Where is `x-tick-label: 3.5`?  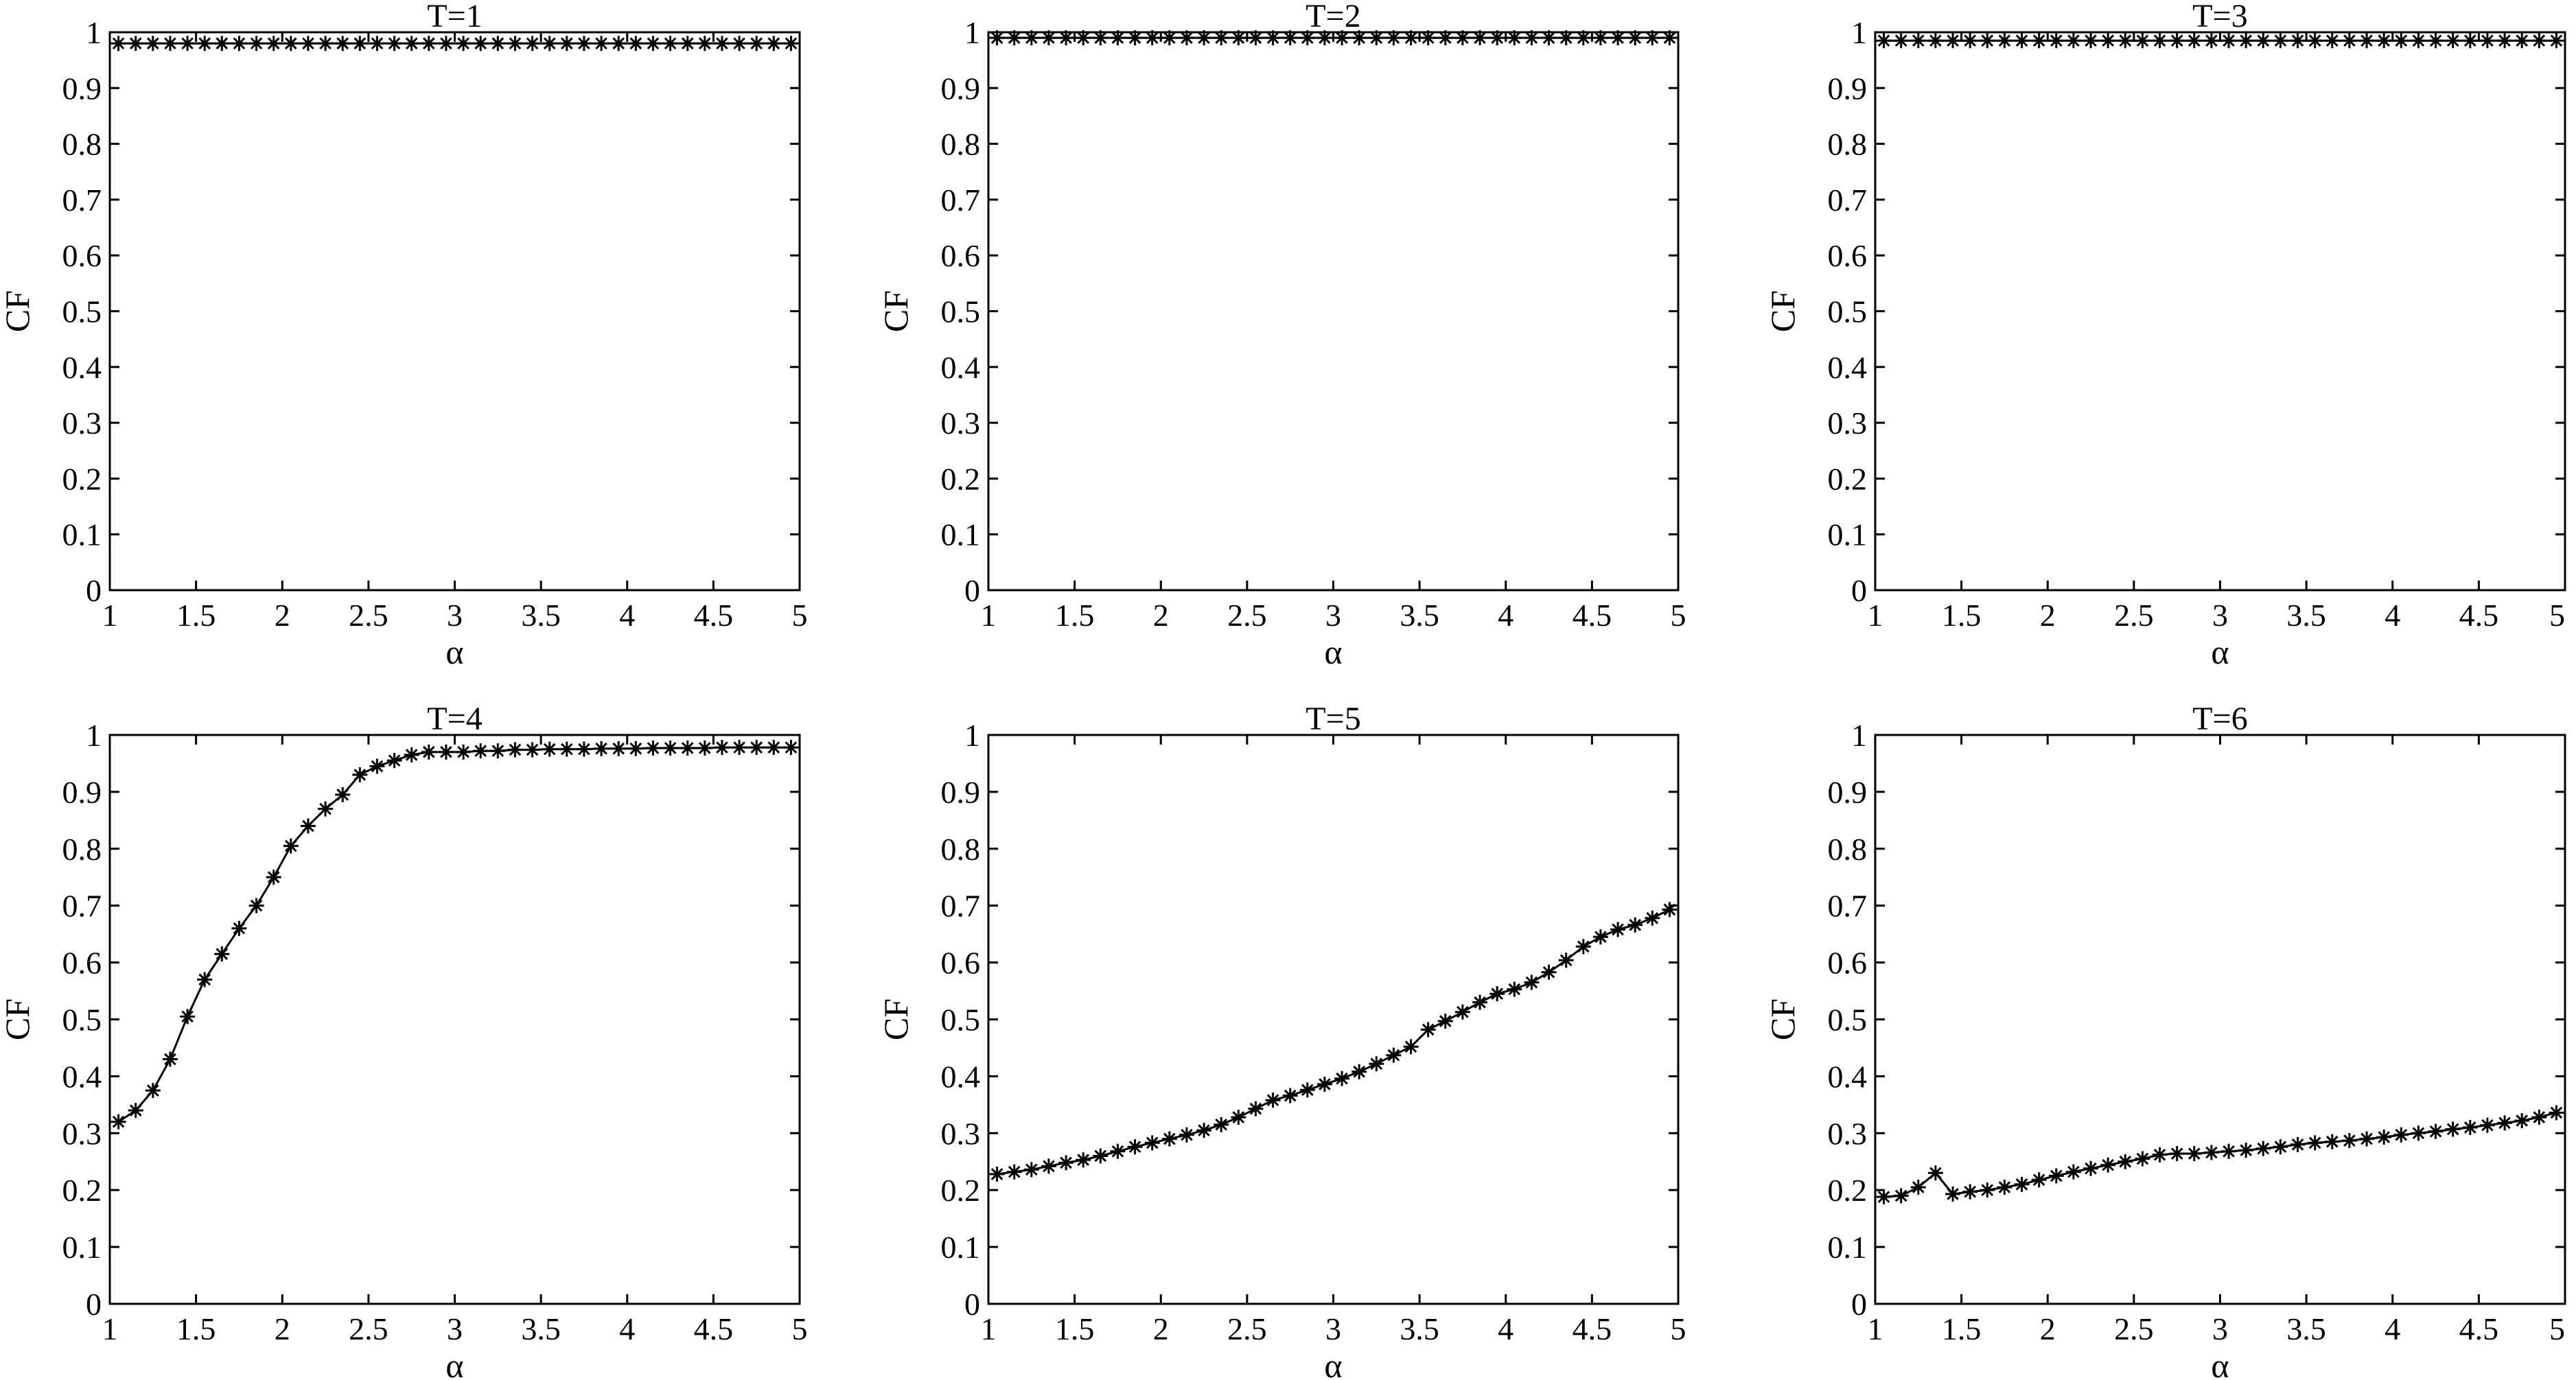
x-tick-label: 3.5 is located at coordinates (2306, 615).